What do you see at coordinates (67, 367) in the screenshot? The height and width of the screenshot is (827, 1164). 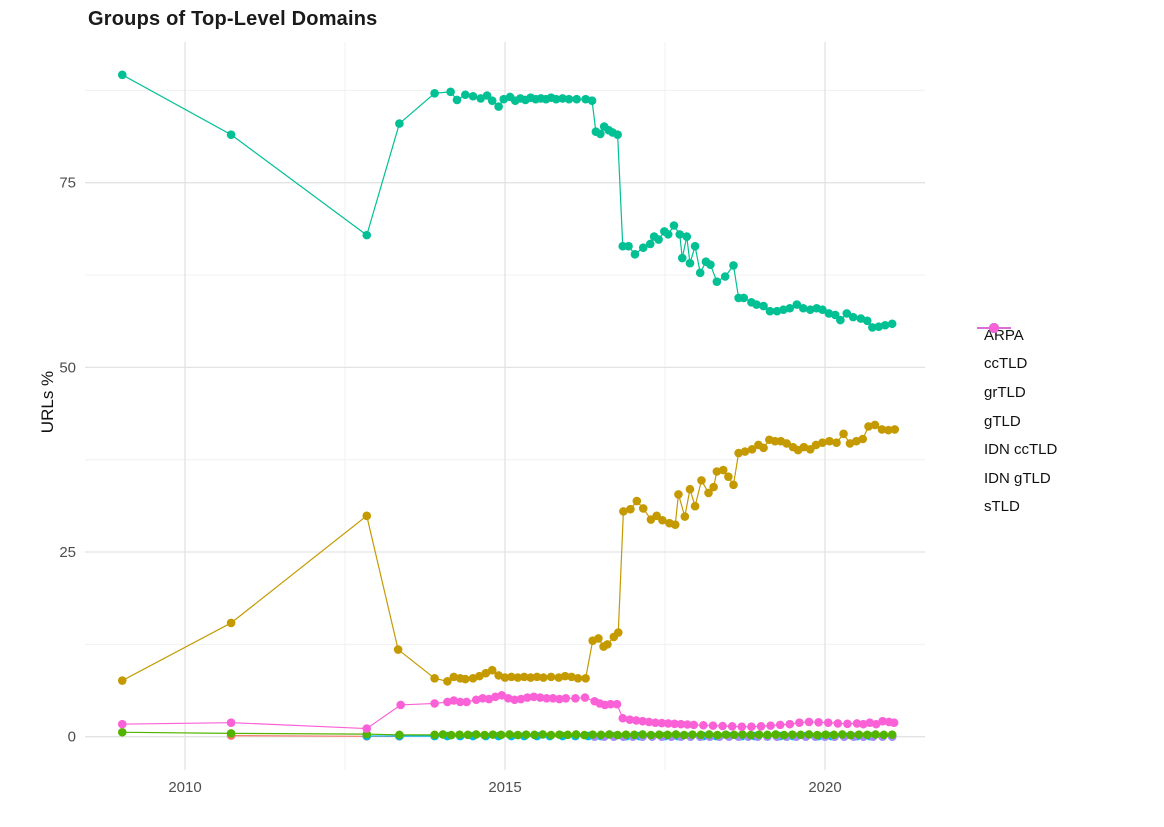 I see `y-tick-label: 50` at bounding box center [67, 367].